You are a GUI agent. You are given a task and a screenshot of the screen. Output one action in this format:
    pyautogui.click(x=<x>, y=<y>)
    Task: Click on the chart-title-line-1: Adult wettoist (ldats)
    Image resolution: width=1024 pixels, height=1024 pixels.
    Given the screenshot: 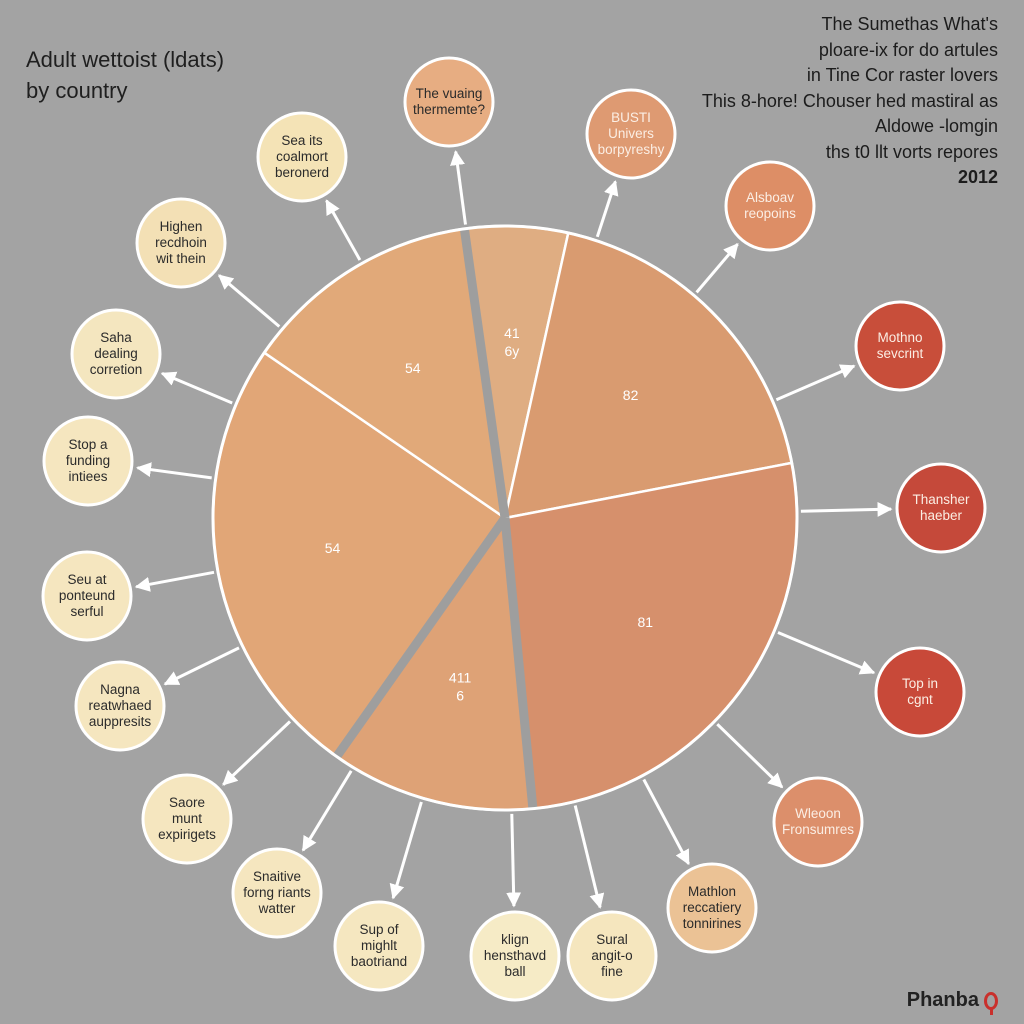 What is the action you would take?
    pyautogui.click(x=125, y=59)
    